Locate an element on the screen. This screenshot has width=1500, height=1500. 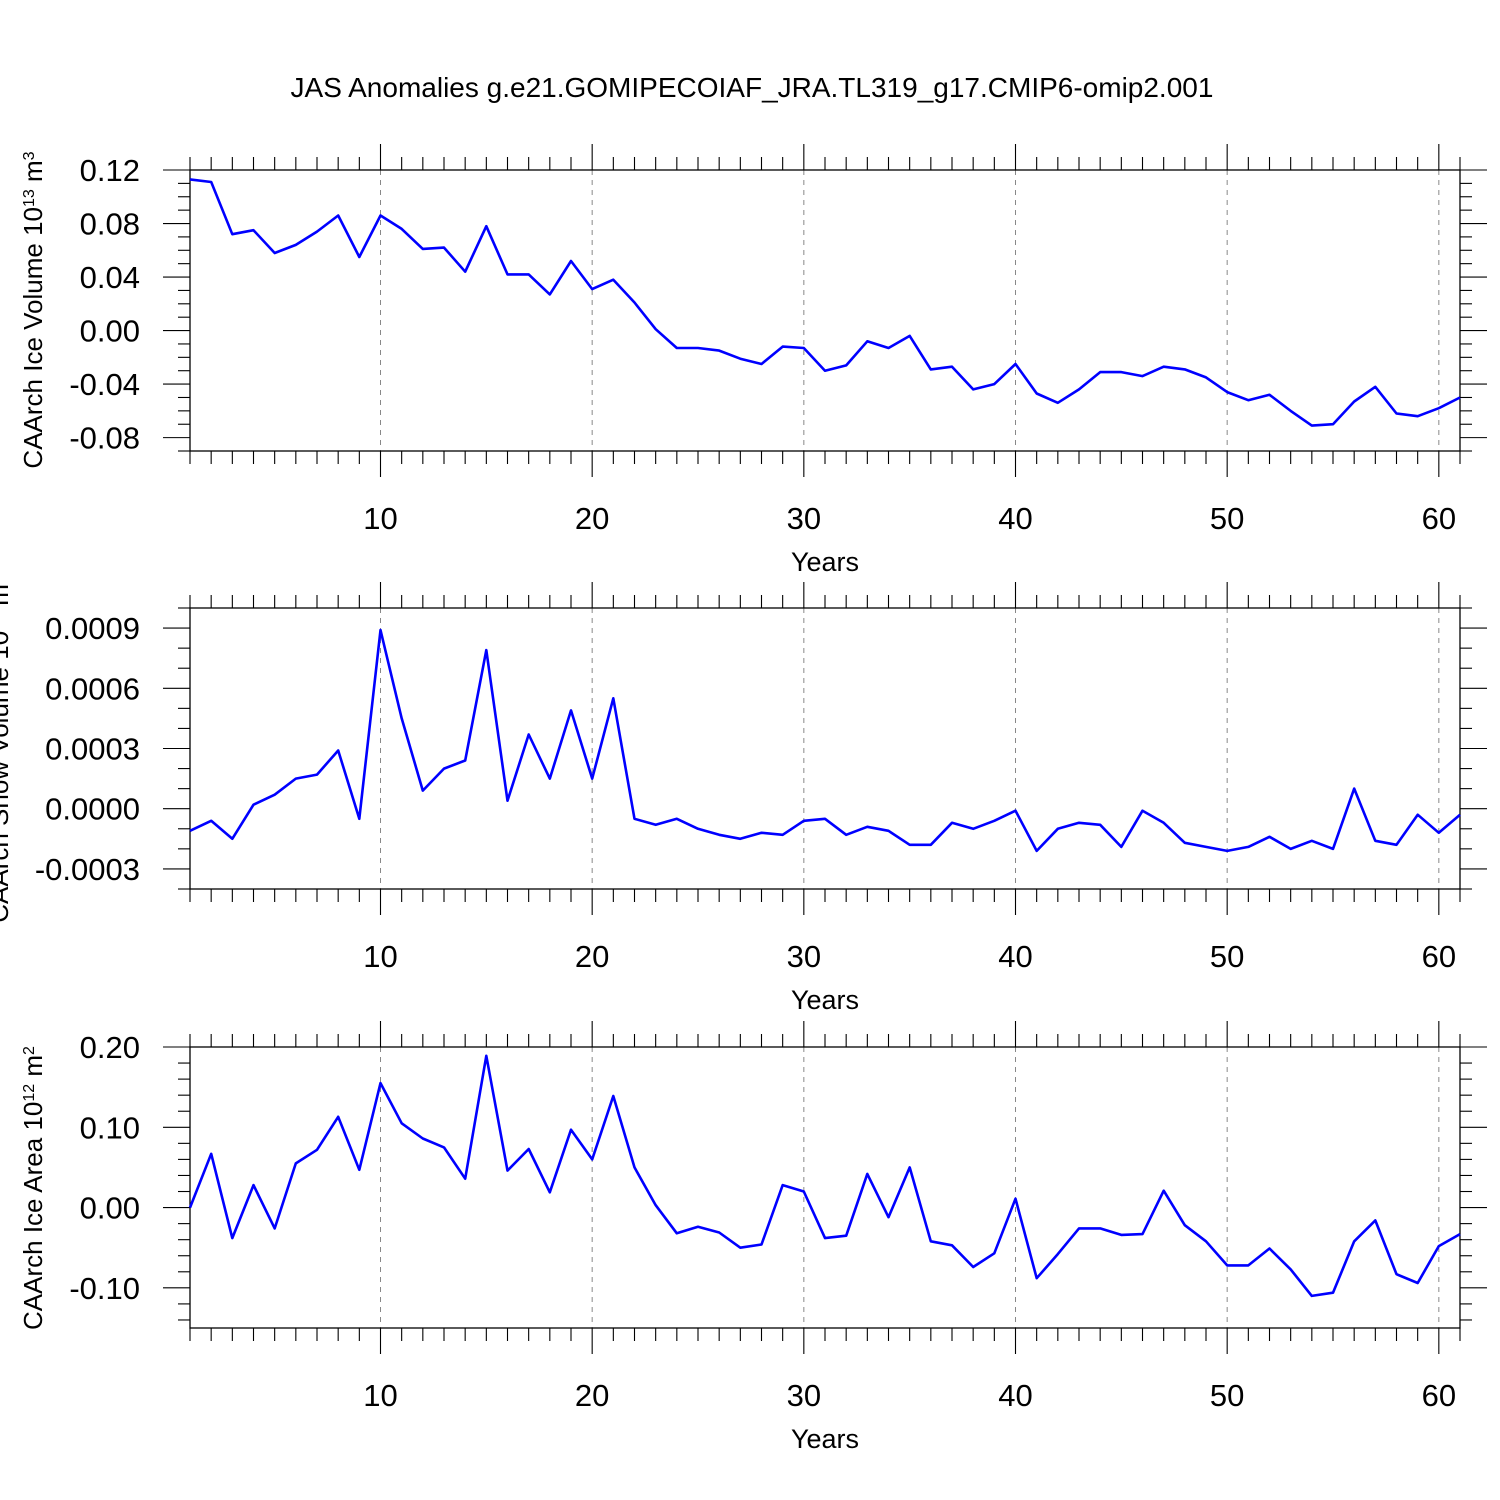
y-tick-label: 0.0009 is located at coordinates (92, 628).